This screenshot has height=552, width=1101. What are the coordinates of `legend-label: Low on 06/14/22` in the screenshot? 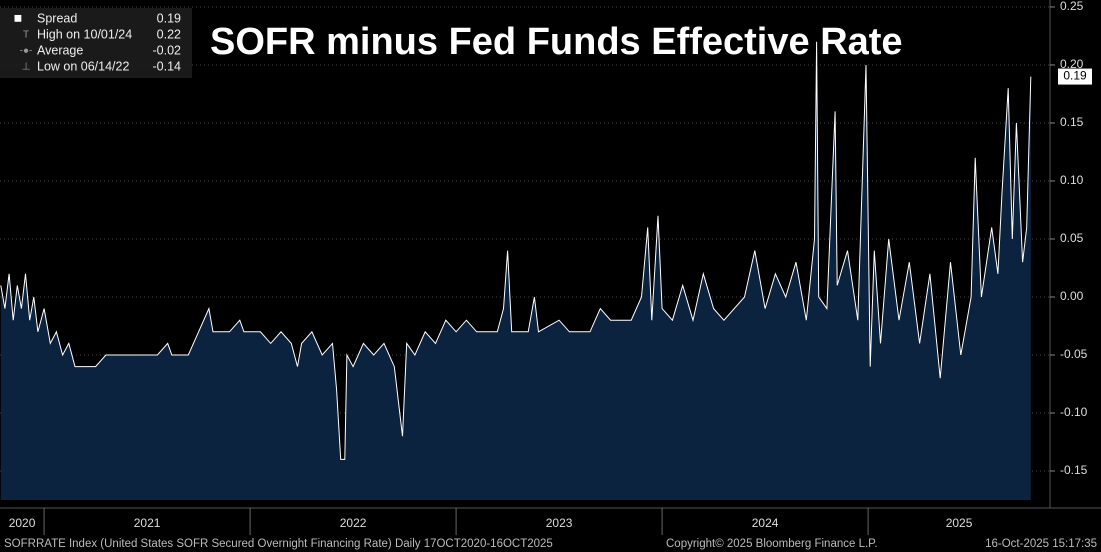 It's located at (83, 66).